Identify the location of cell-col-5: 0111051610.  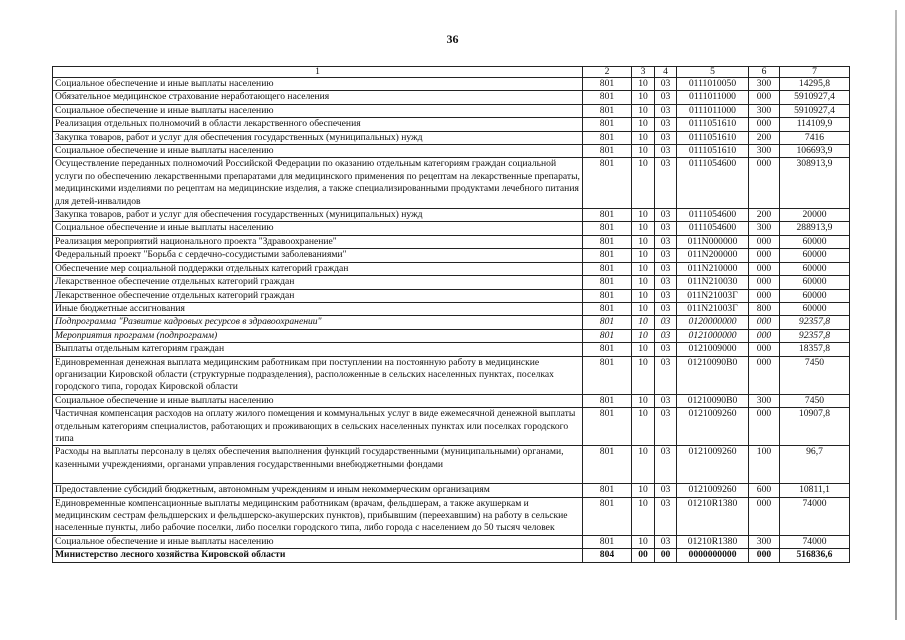
(712, 124).